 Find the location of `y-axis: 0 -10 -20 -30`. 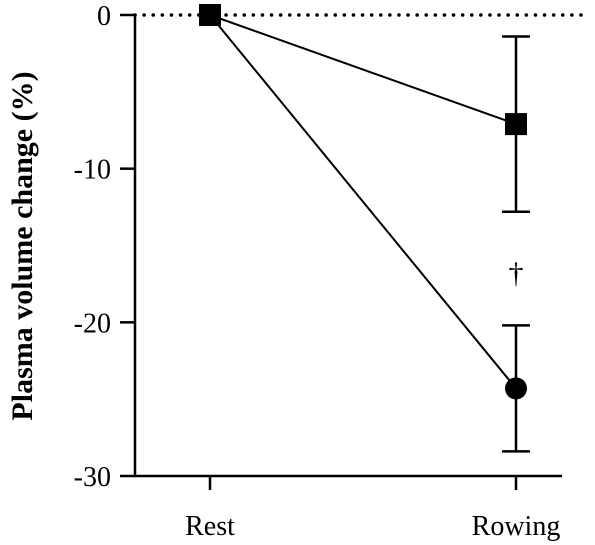

y-axis: 0 -10 -20 -30 is located at coordinates (105, 247).